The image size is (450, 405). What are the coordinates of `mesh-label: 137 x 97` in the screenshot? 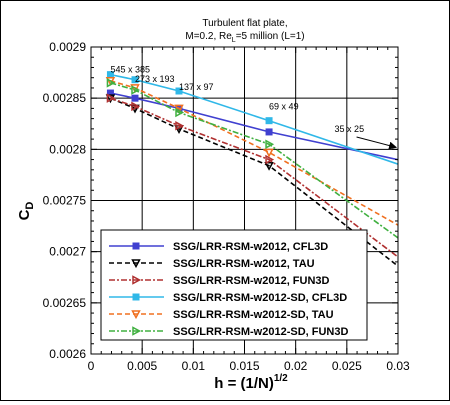 It's located at (196, 87).